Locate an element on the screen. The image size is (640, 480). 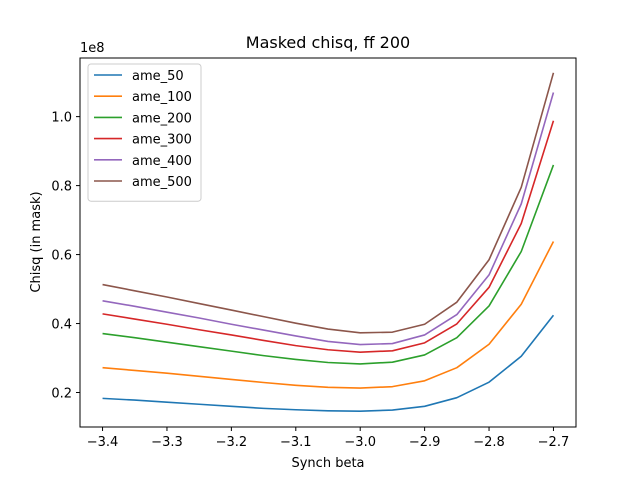
legend-label: ame_200 is located at coordinates (162, 118).